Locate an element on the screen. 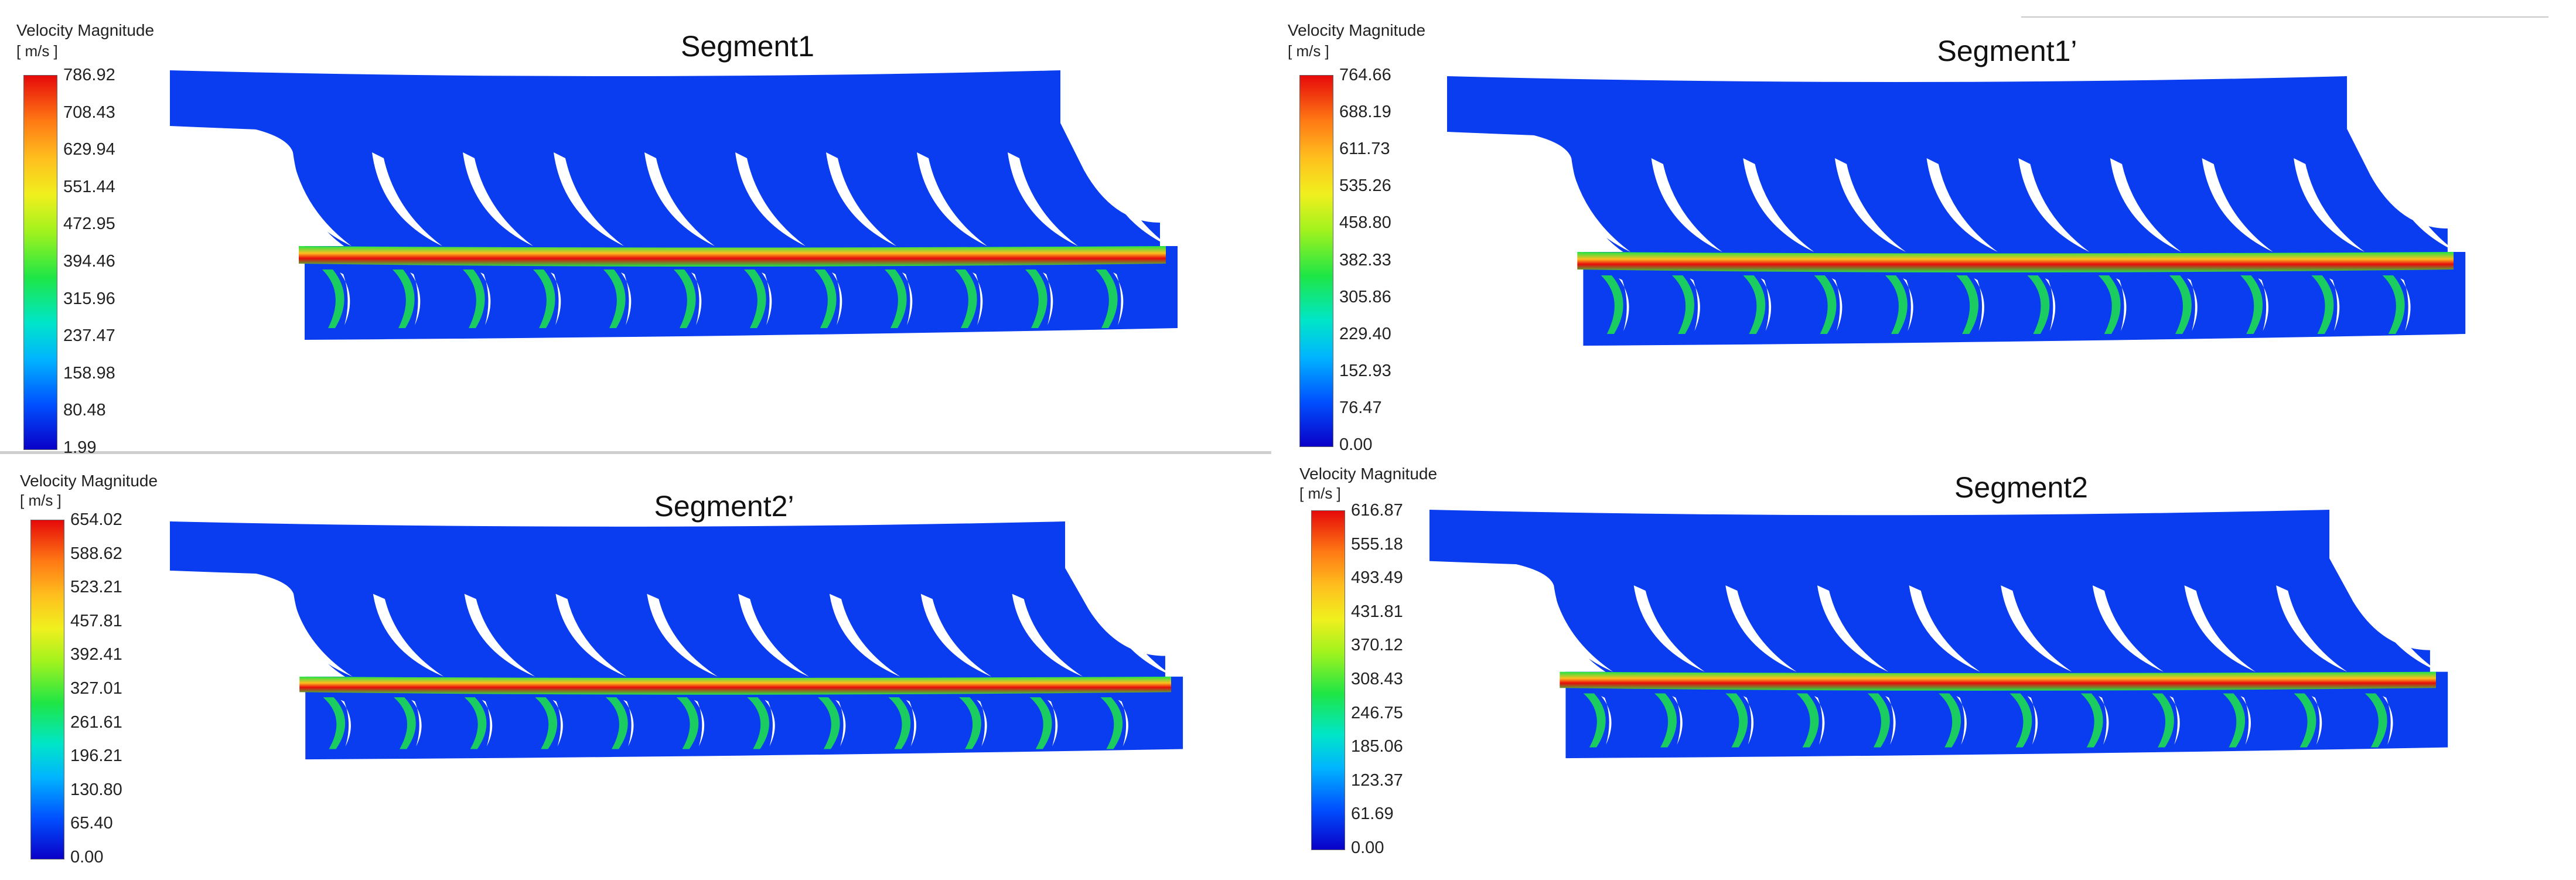 The height and width of the screenshot is (880, 2576). colorbar-tick-label: 246.75 is located at coordinates (1377, 712).